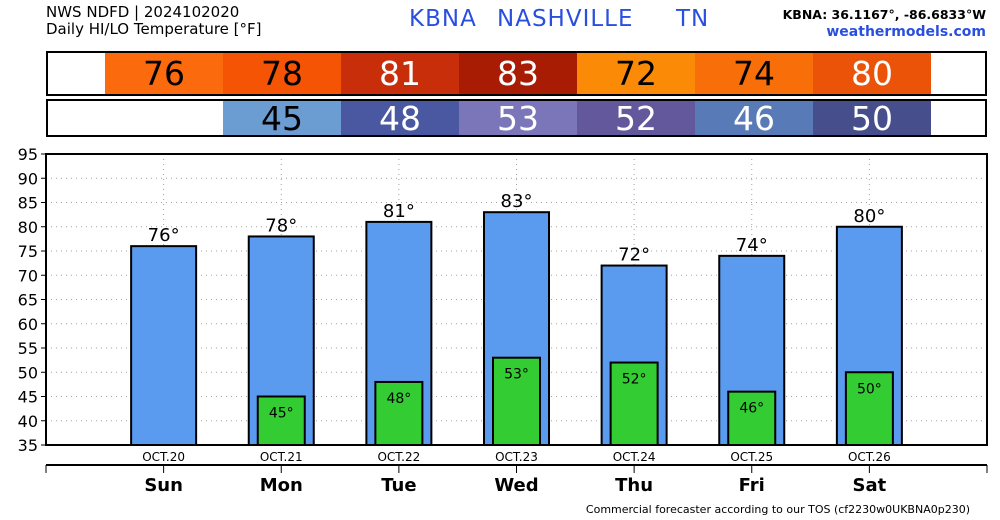 Image resolution: width=1000 pixels, height=520 pixels. I want to click on station-id: KBNA, so click(443, 19).